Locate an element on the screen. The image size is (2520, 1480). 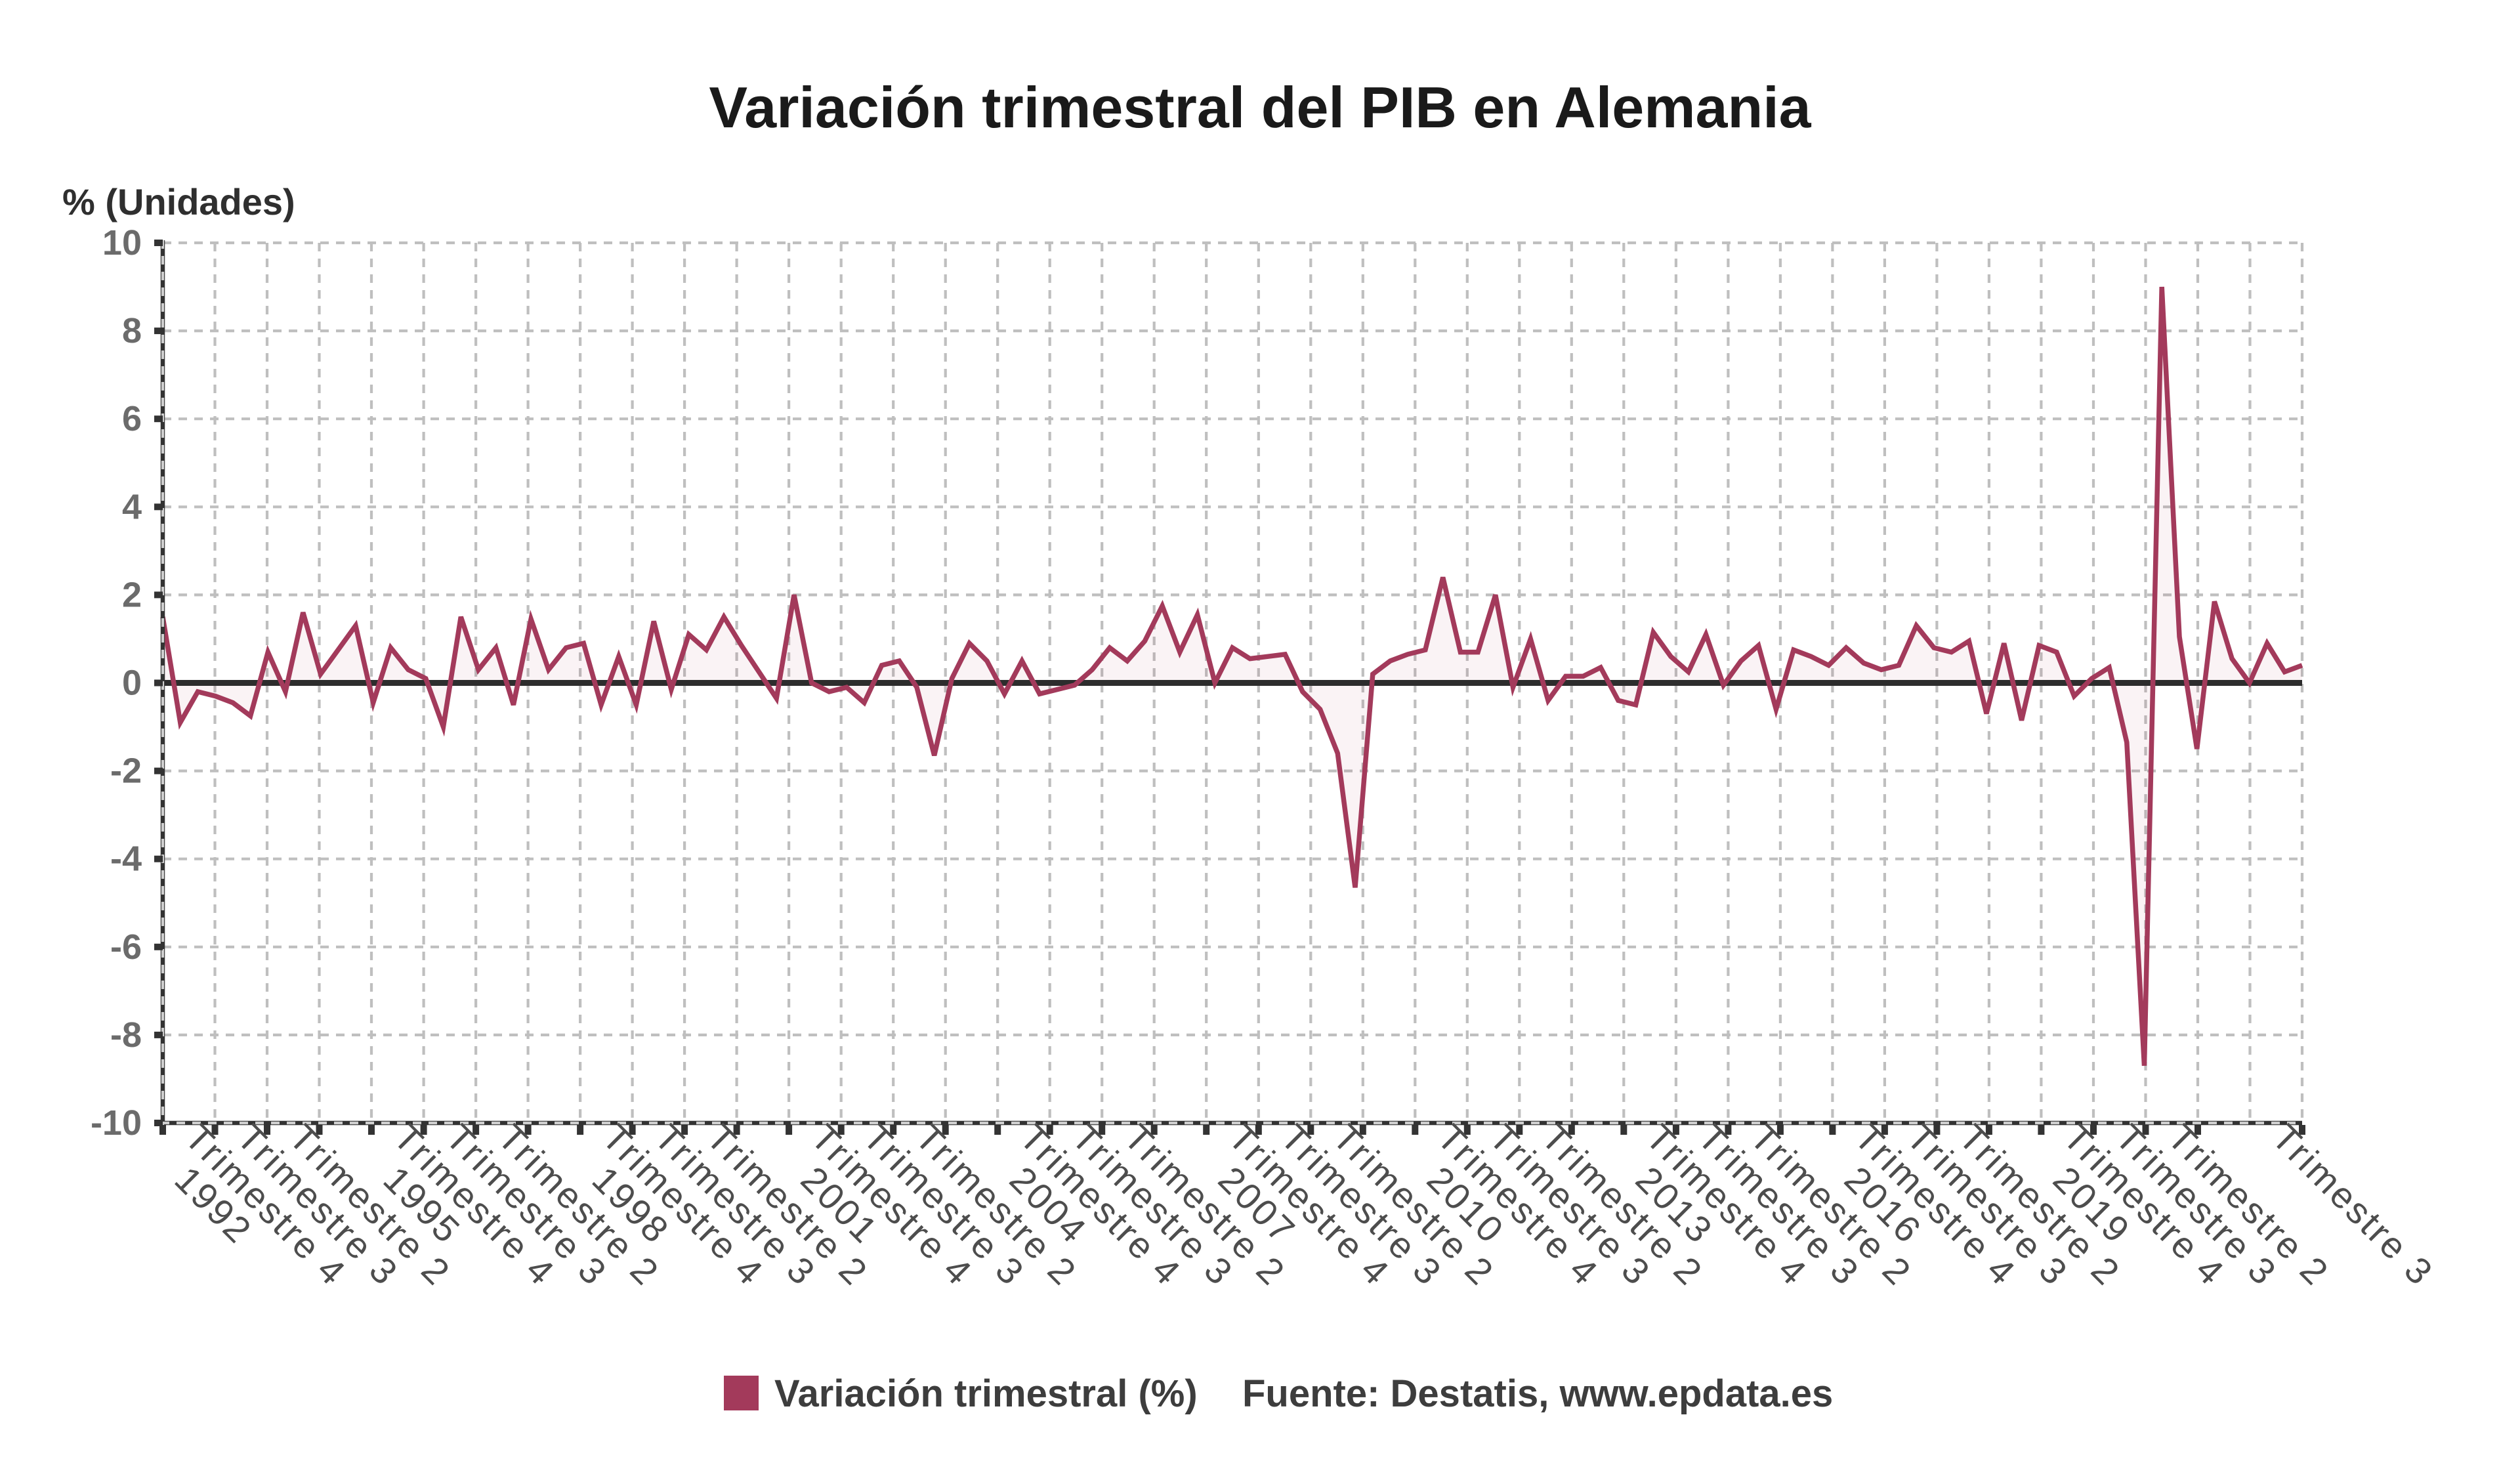
svg-text: 6 is located at coordinates (132, 419).